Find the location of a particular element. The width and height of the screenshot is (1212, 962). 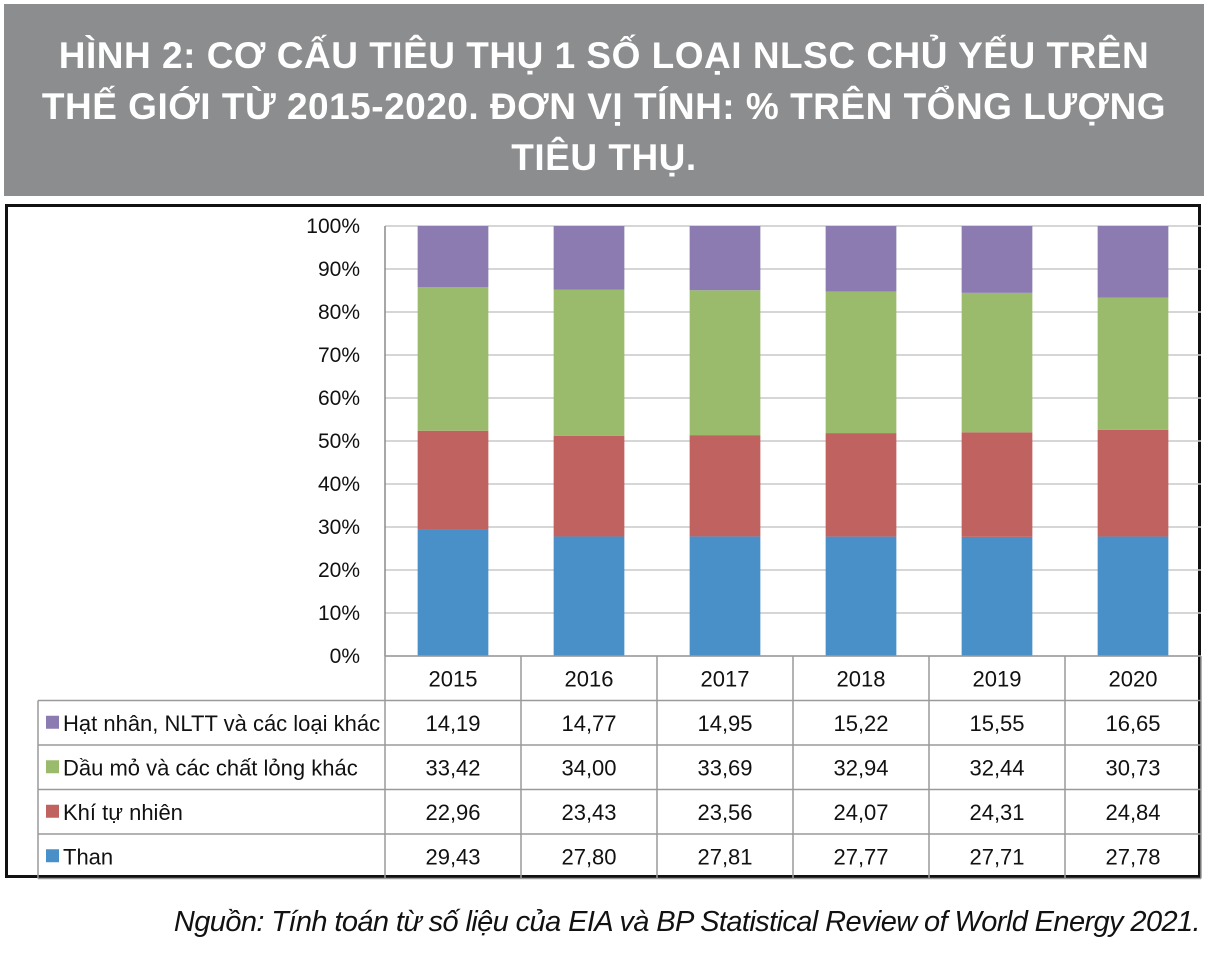

data-label: 27,78 is located at coordinates (1132, 856).